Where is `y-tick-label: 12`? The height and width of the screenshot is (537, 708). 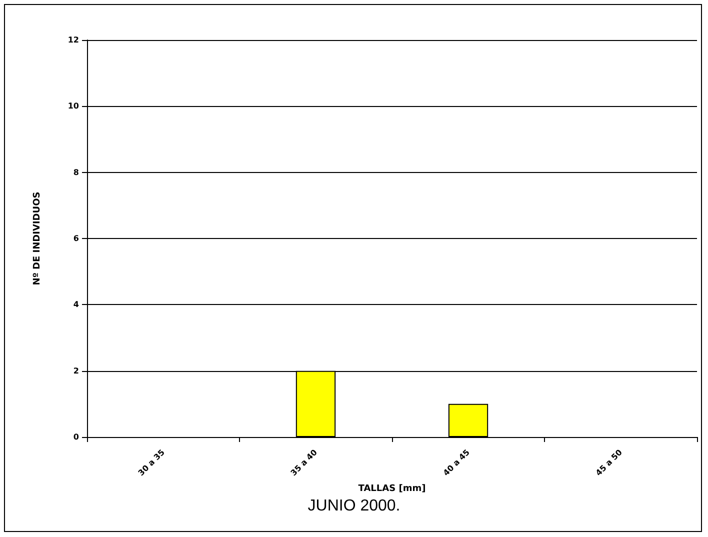
y-tick-label: 12 is located at coordinates (73, 40).